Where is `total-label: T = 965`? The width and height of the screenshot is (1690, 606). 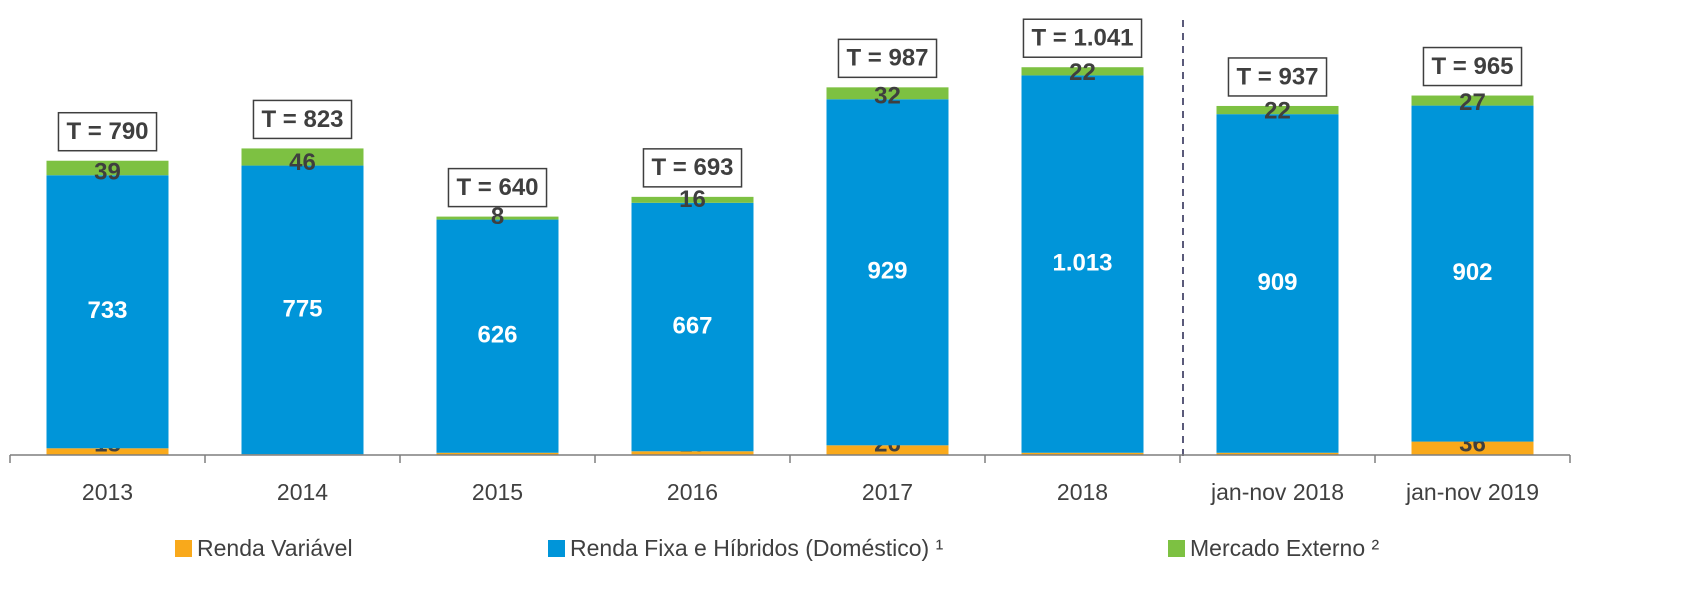
total-label: T = 965 is located at coordinates (1472, 66).